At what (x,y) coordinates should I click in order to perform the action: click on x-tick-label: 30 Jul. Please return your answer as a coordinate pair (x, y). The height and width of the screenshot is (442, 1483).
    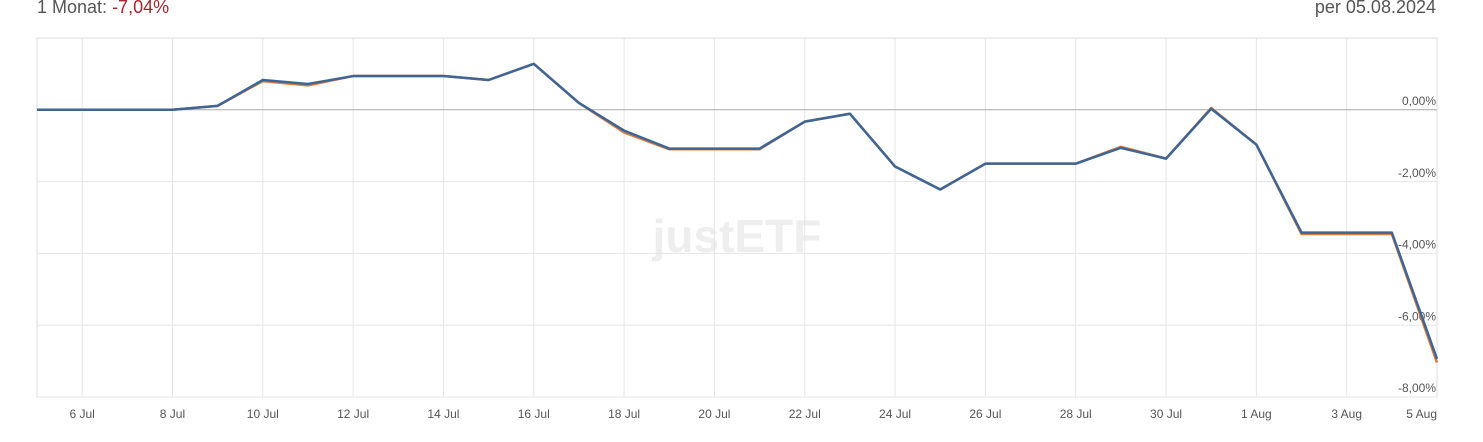
    Looking at the image, I should click on (1166, 414).